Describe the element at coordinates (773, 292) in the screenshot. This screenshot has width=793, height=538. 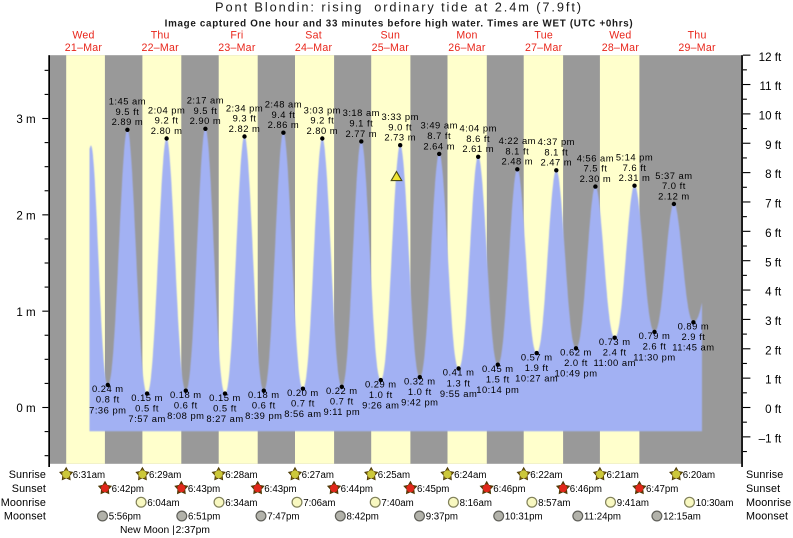
I see `svg-text: 4 ft` at that location.